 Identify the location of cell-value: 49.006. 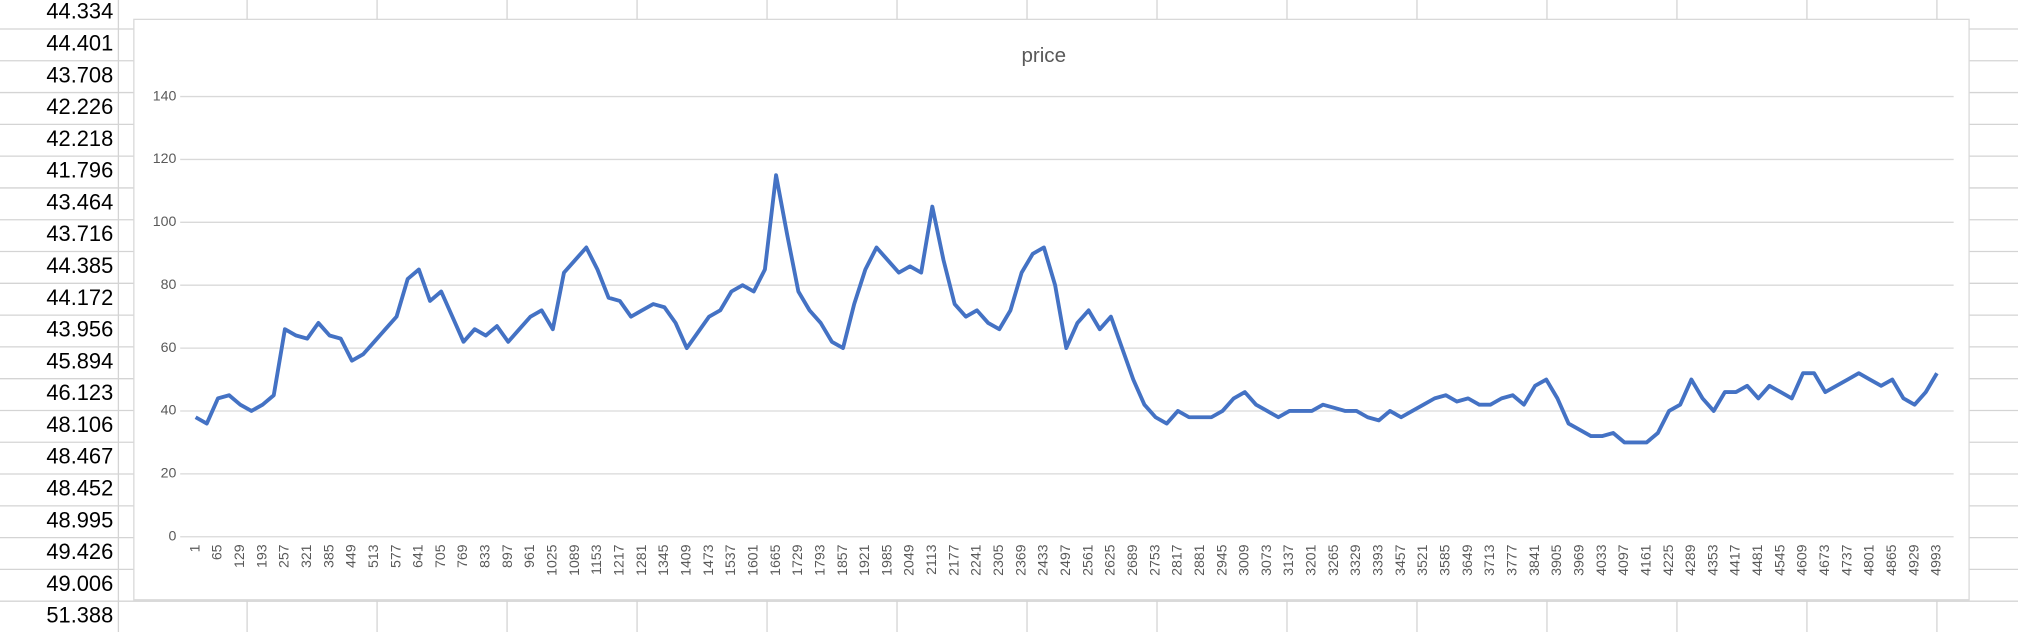
(79, 583).